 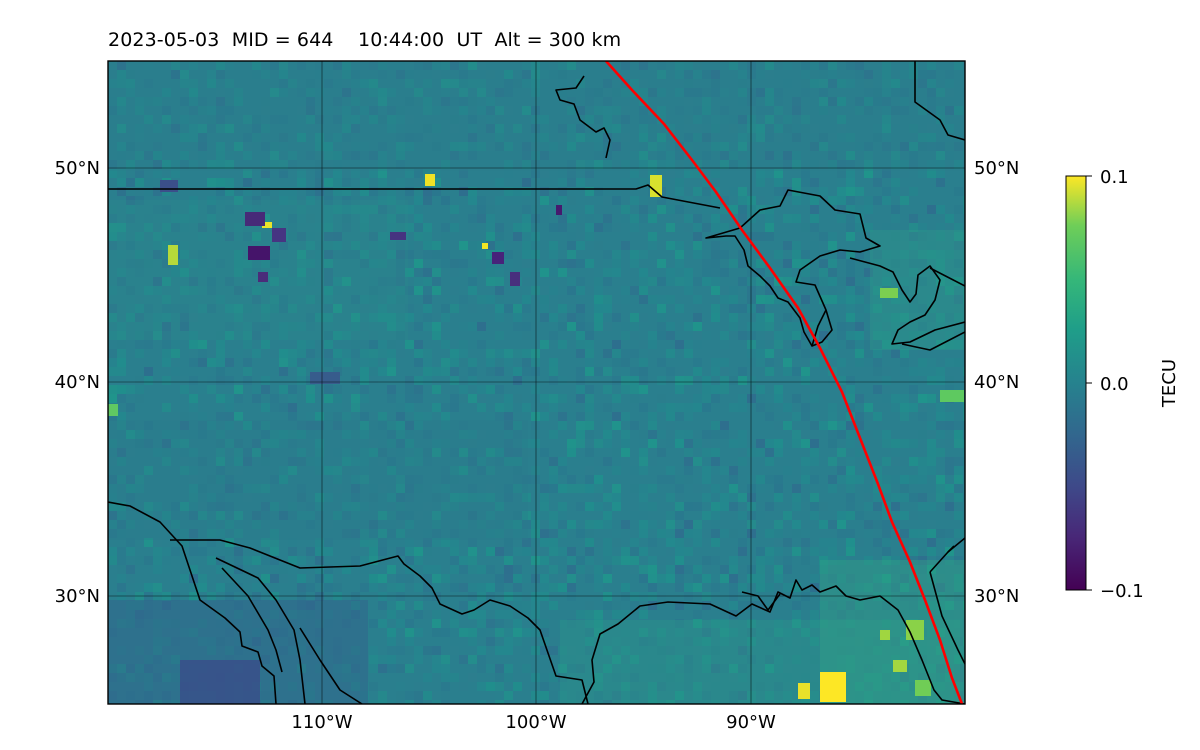 What do you see at coordinates (1114, 177) in the screenshot?
I see `colorbar-tick-max: 0.1` at bounding box center [1114, 177].